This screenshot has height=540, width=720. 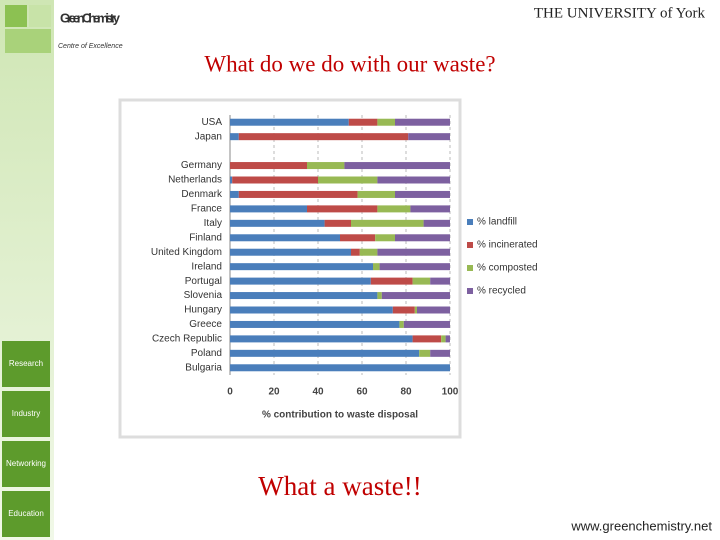 I want to click on x-tick-label: 80, so click(x=406, y=392).